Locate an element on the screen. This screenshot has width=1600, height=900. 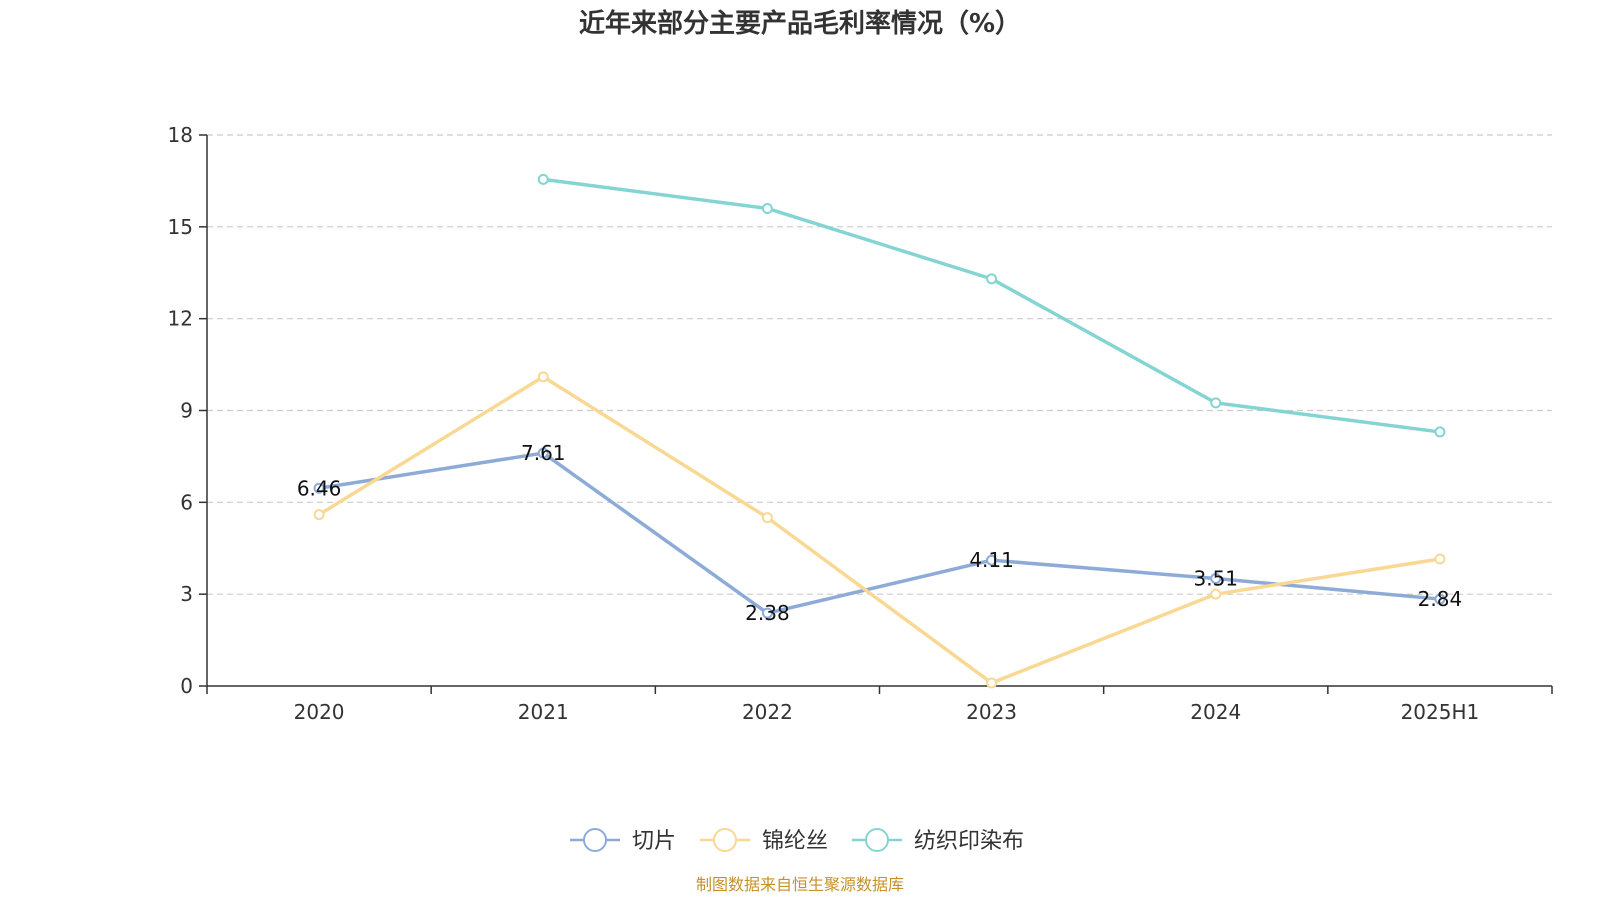
x-tick-label: 2024 is located at coordinates (1215, 712).